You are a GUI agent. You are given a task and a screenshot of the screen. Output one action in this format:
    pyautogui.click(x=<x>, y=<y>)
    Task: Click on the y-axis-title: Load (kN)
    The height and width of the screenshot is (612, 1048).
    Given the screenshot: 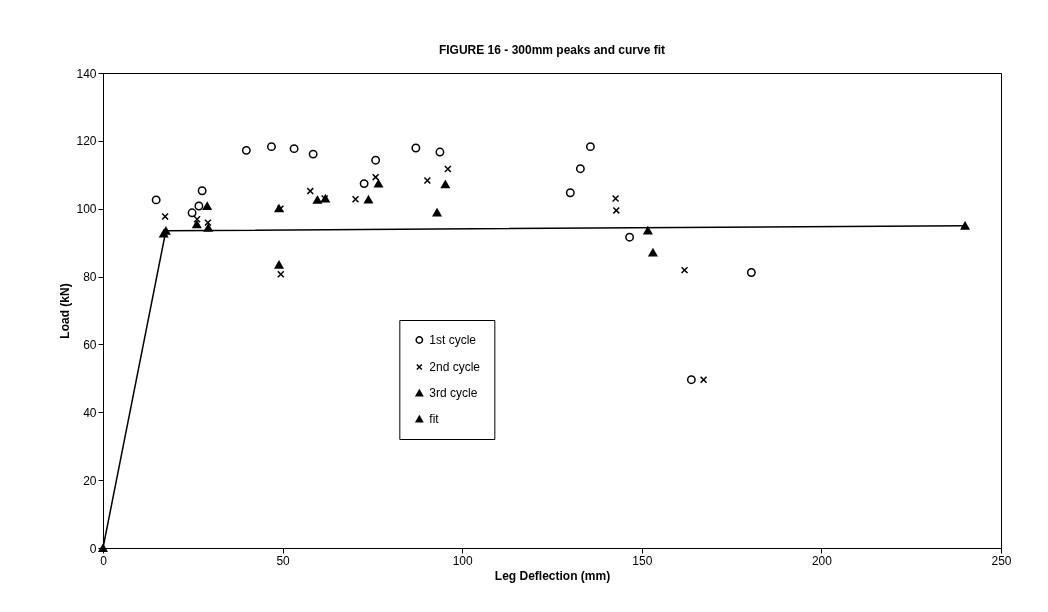 What is the action you would take?
    pyautogui.click(x=65, y=311)
    